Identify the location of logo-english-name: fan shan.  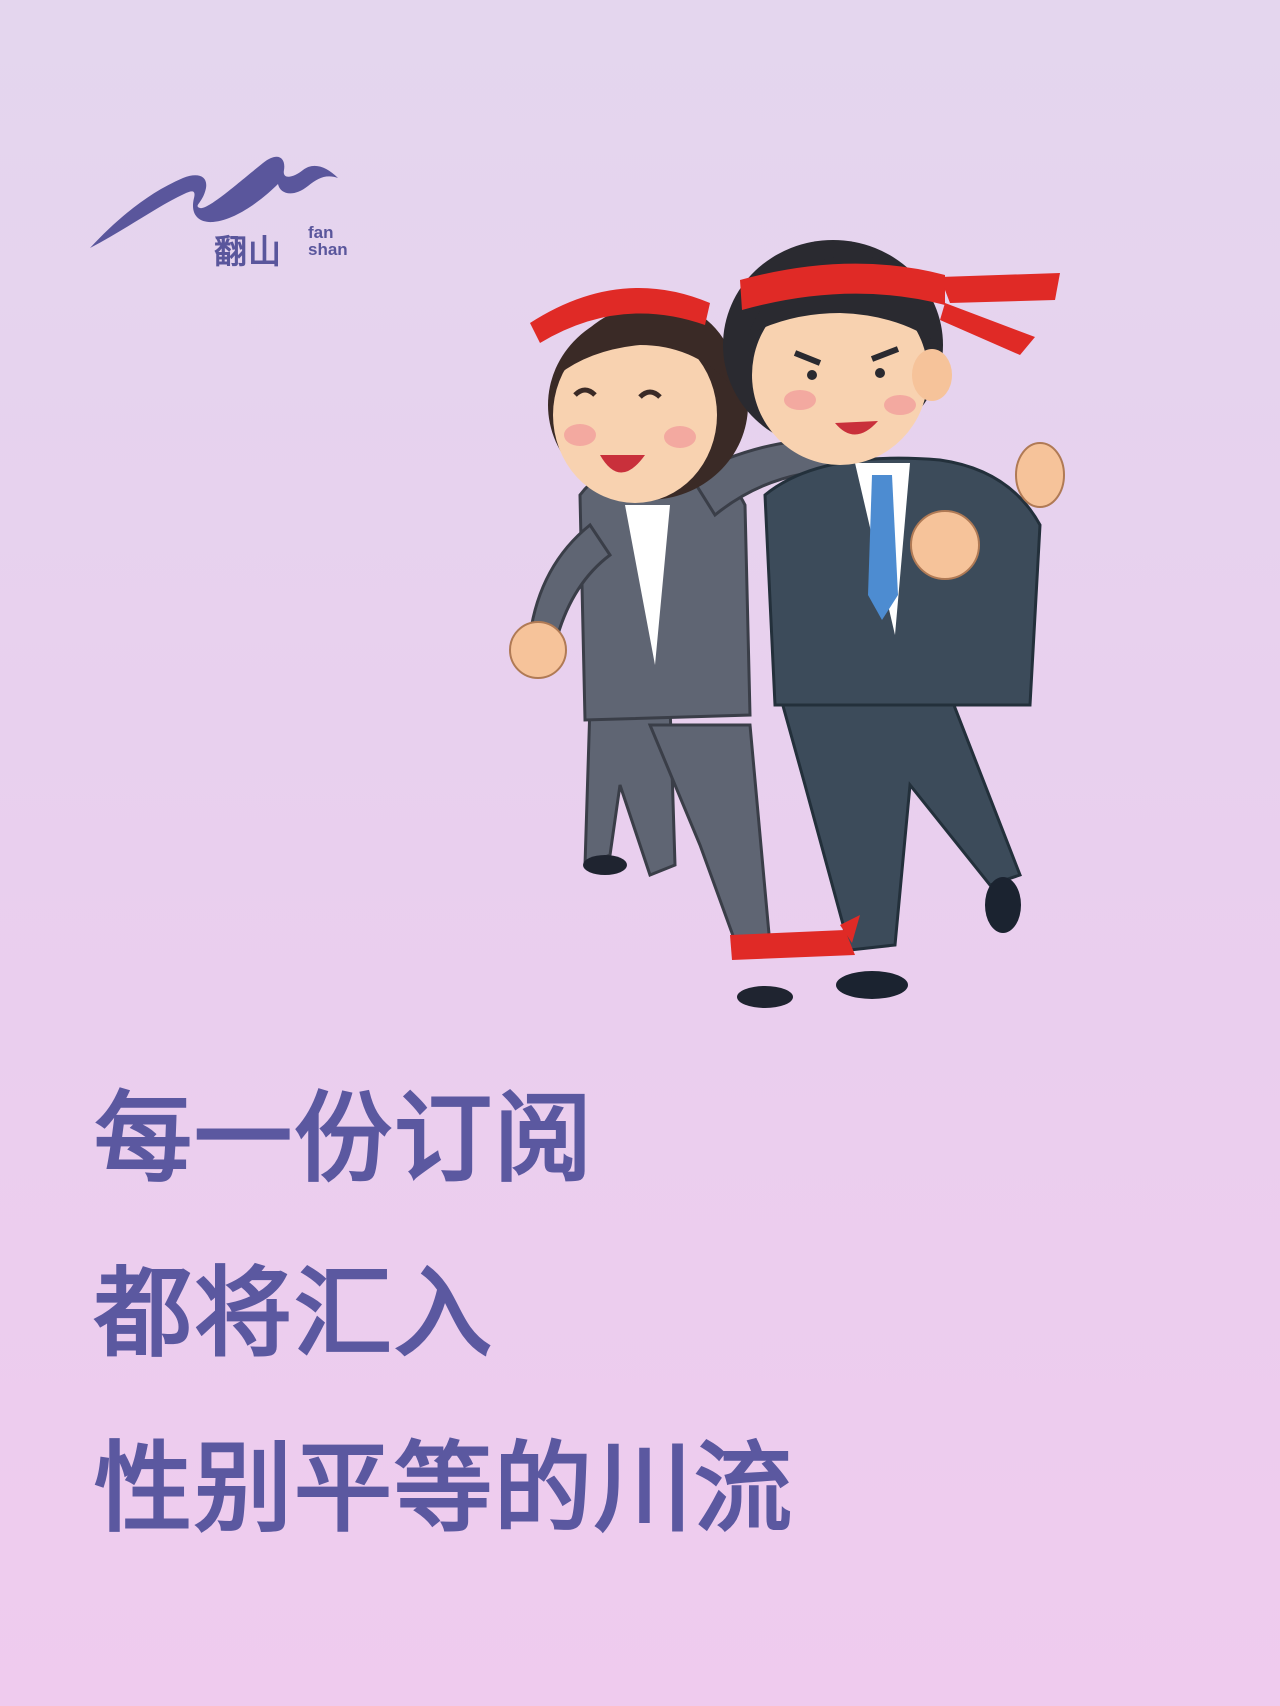
(328, 241).